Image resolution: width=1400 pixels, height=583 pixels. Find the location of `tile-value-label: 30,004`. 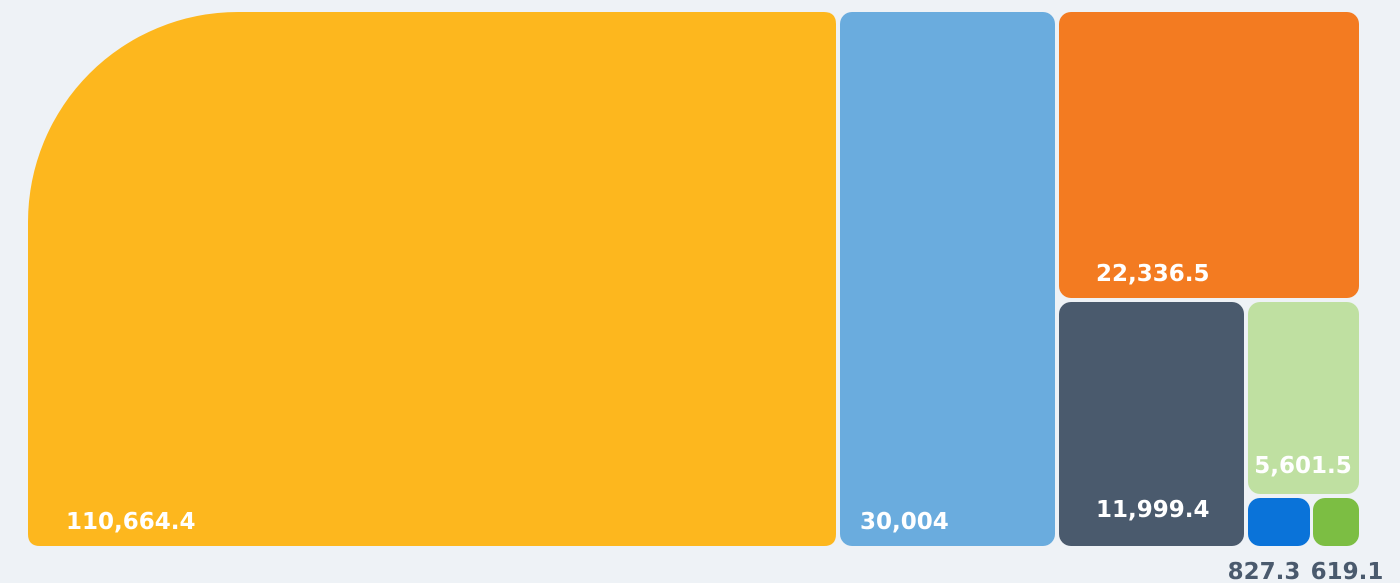

tile-value-label: 30,004 is located at coordinates (904, 522).